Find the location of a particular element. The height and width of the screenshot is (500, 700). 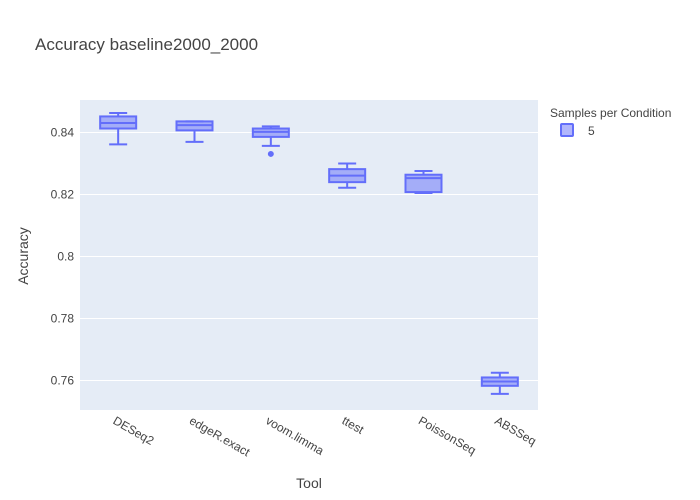

x-axis-label: Tool is located at coordinates (309, 483).